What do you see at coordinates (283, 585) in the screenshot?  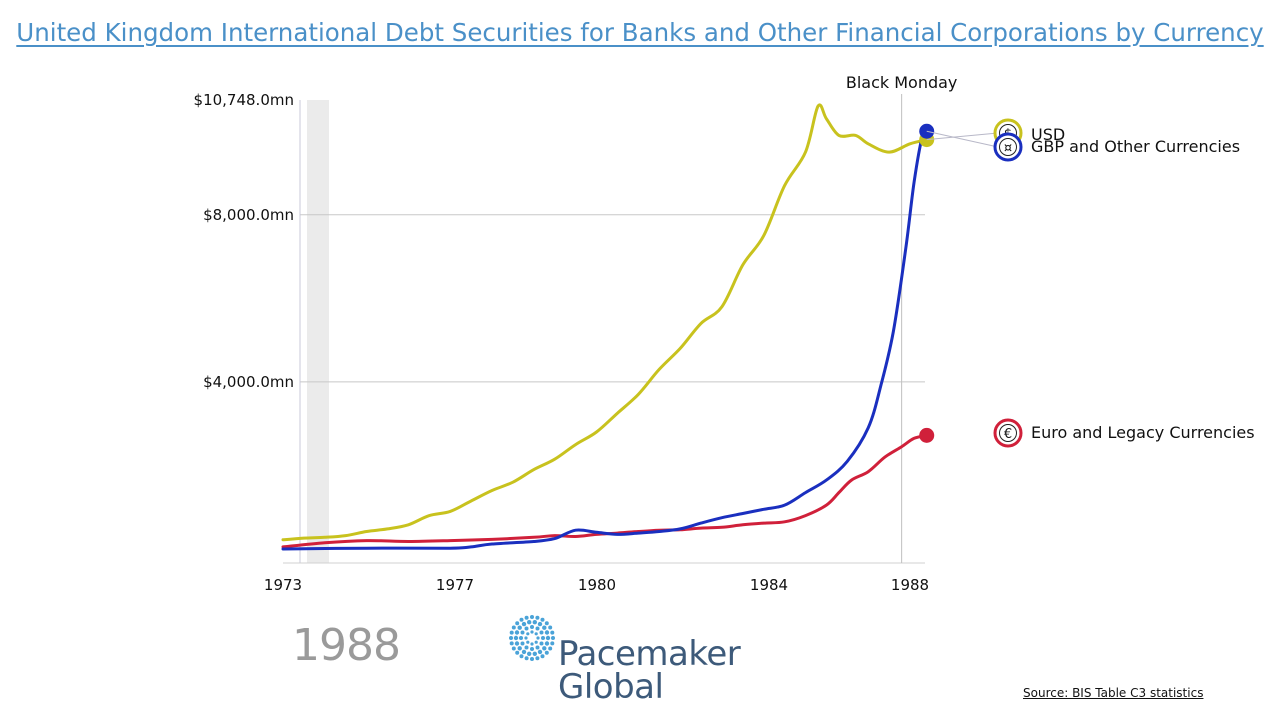 I see `x-tick-label: 1973` at bounding box center [283, 585].